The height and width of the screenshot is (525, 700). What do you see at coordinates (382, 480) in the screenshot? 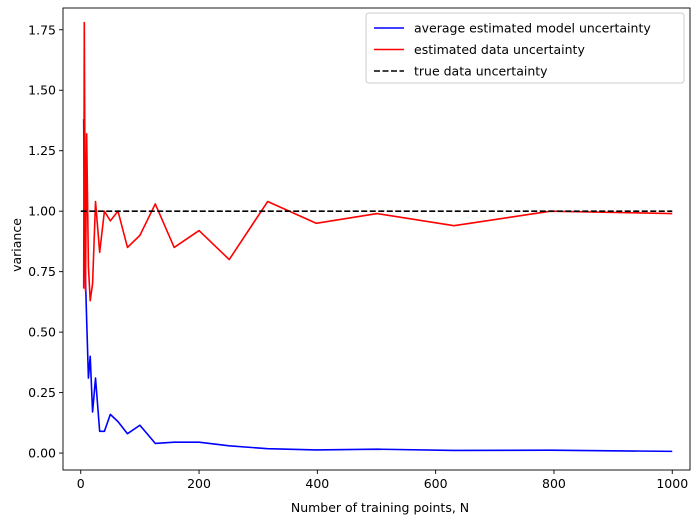
I see `x-axis: 0 200 400 600 800 1000` at bounding box center [382, 480].